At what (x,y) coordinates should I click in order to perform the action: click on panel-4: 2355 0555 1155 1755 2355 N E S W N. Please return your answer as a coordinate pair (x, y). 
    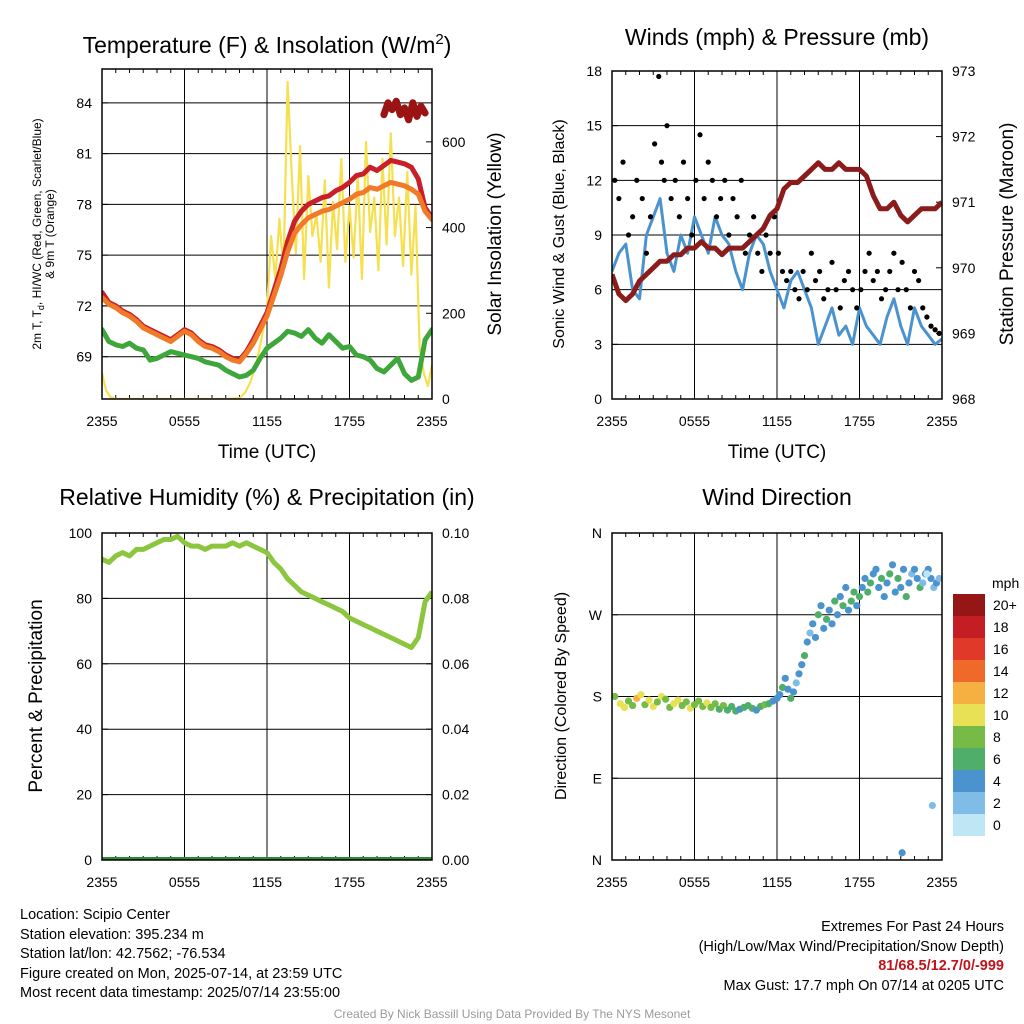
    Looking at the image, I should click on (773, 707).